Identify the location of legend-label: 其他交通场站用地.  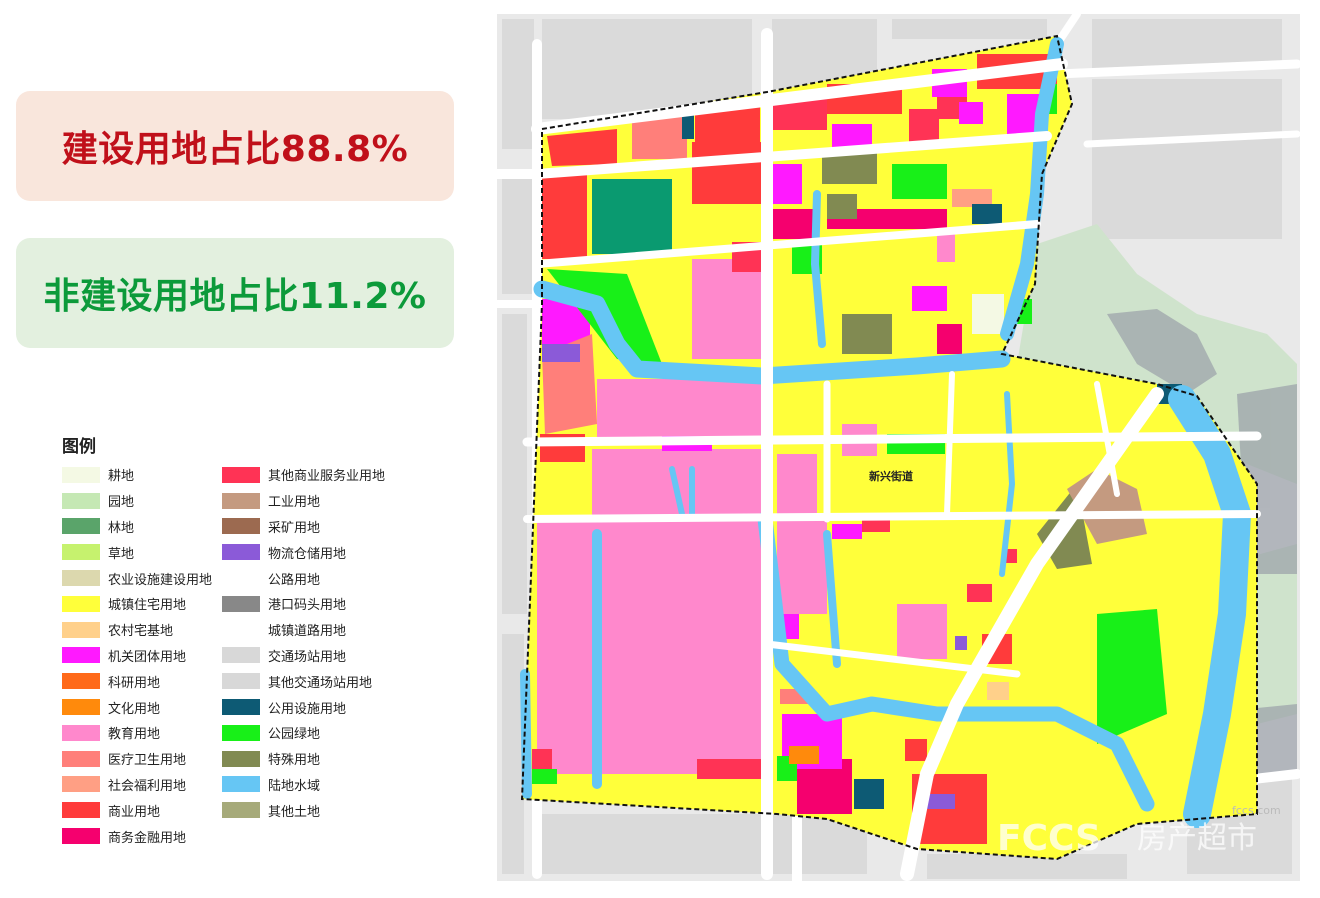
(320, 683).